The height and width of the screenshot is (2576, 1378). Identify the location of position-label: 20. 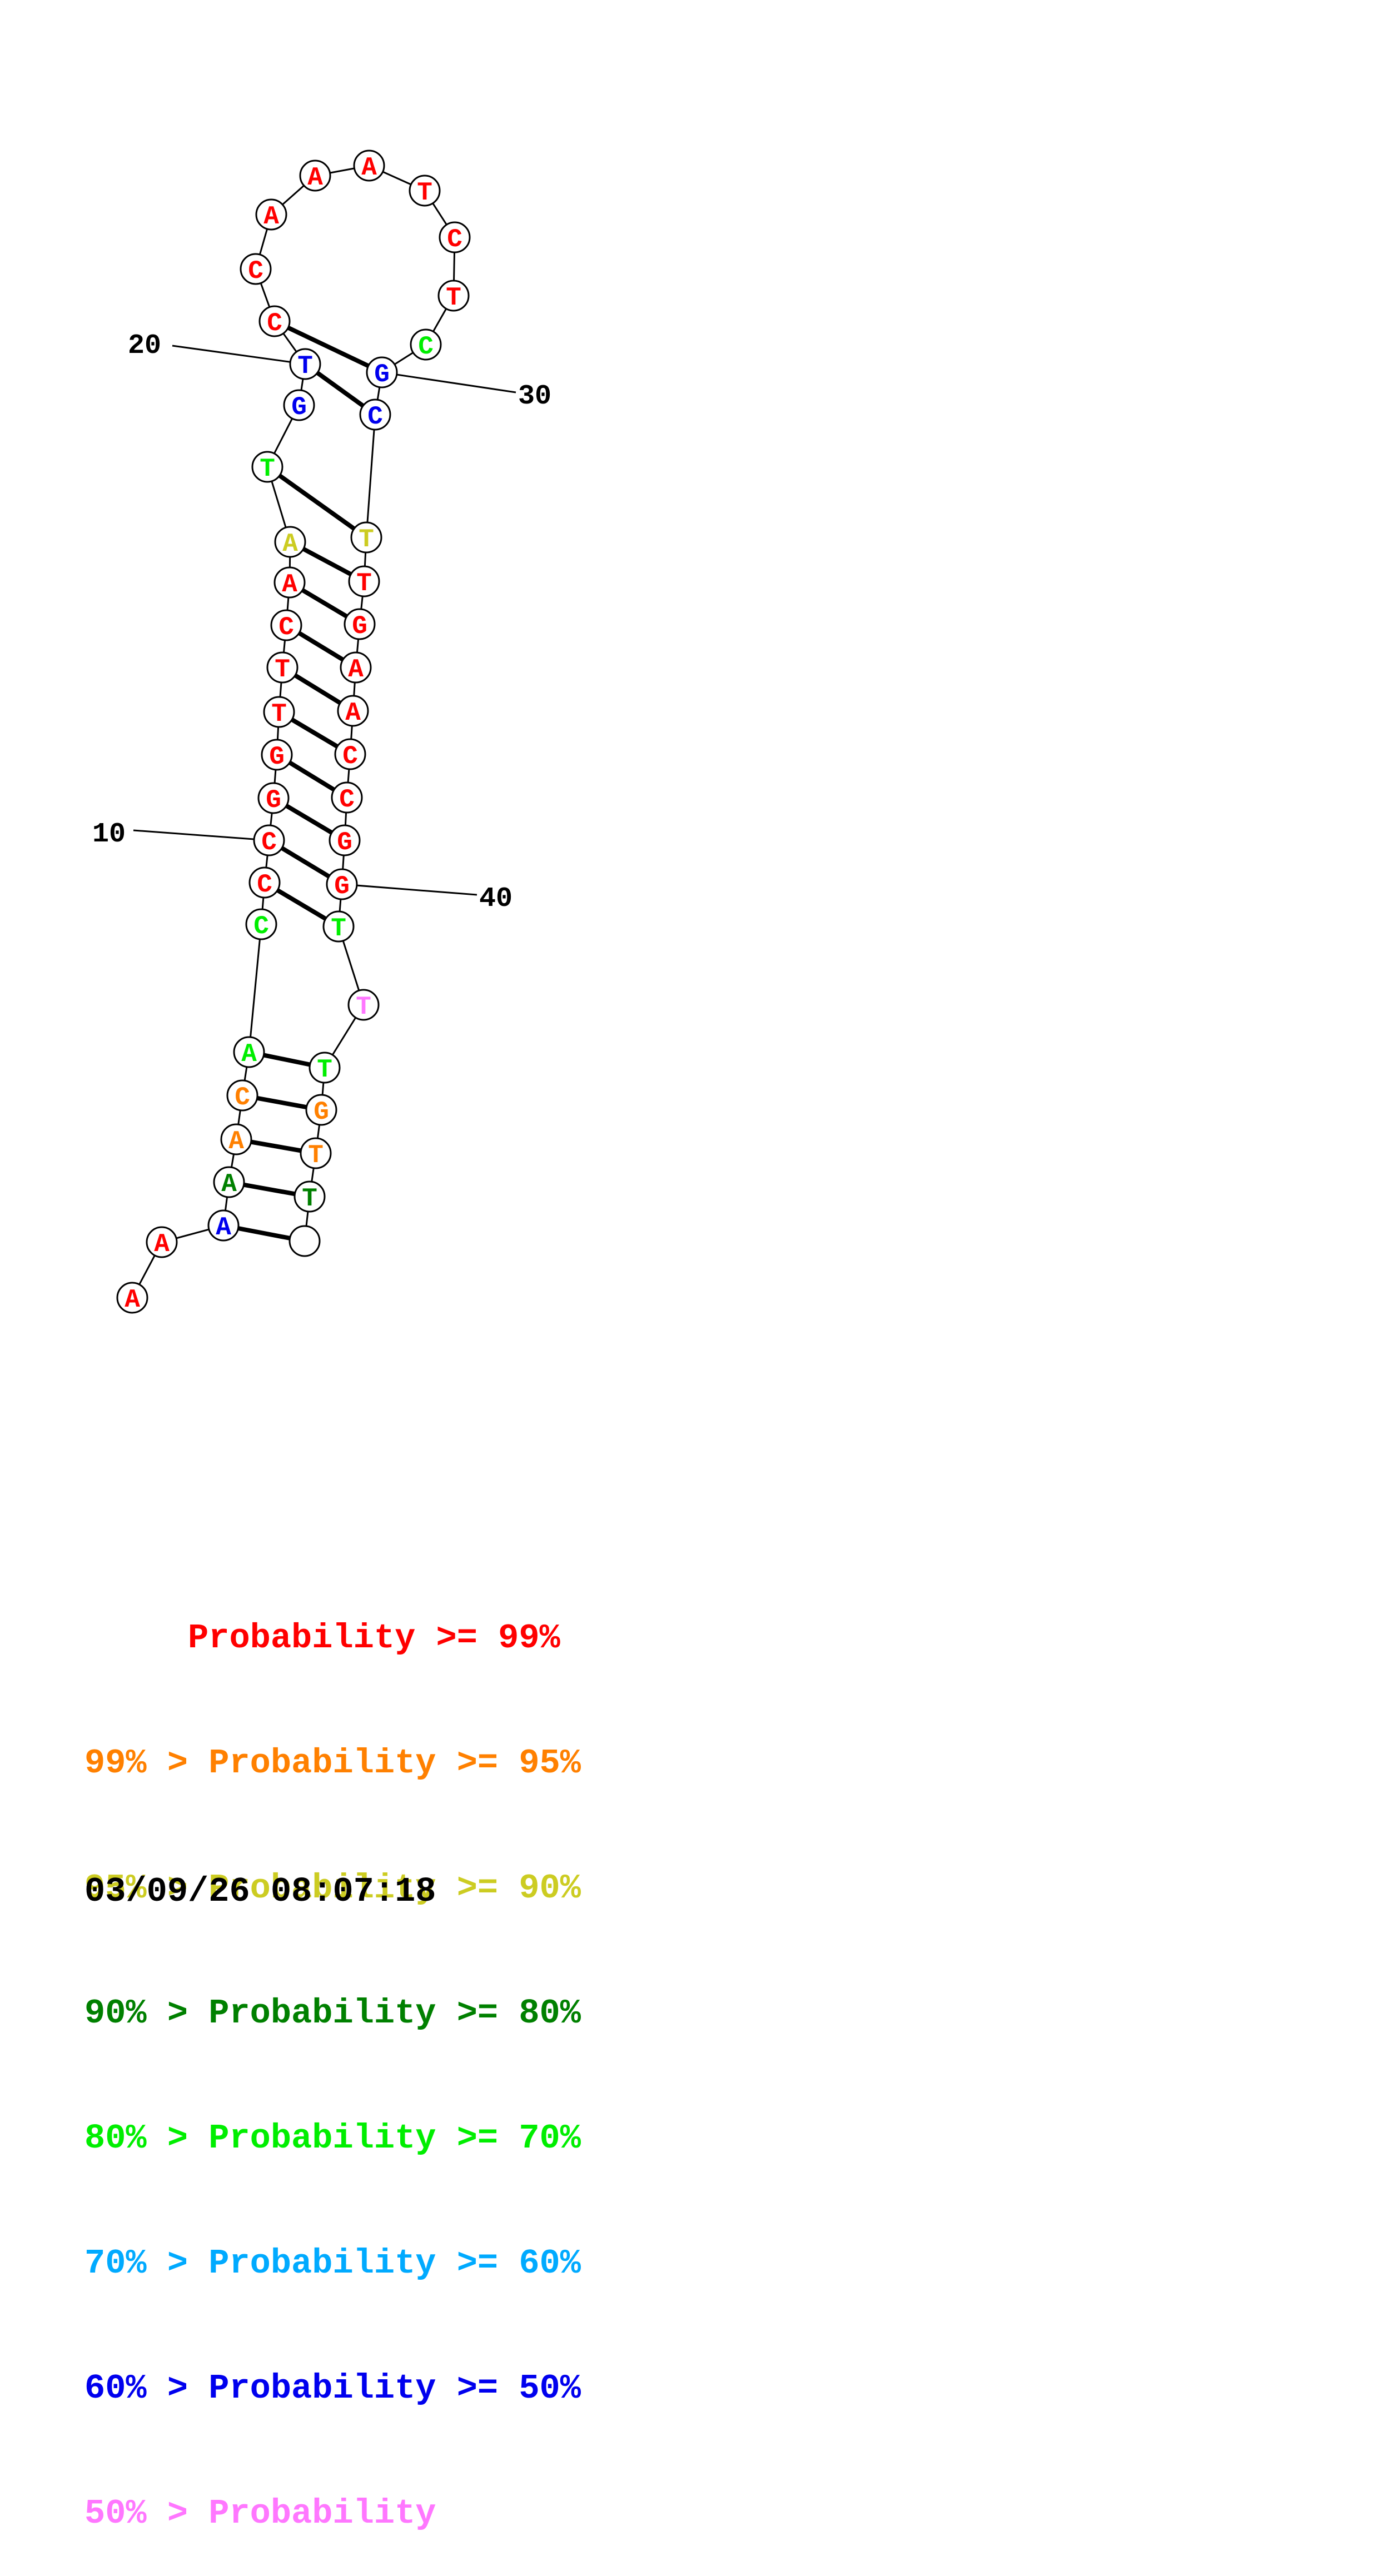
(144, 346).